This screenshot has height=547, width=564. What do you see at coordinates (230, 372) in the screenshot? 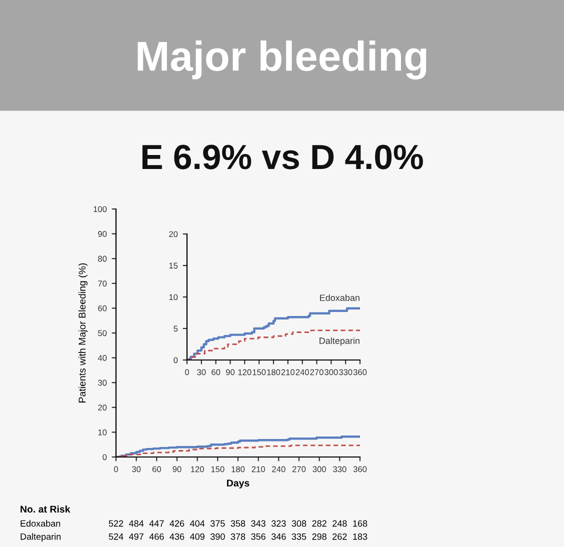
I see `x-tick-label: 90` at bounding box center [230, 372].